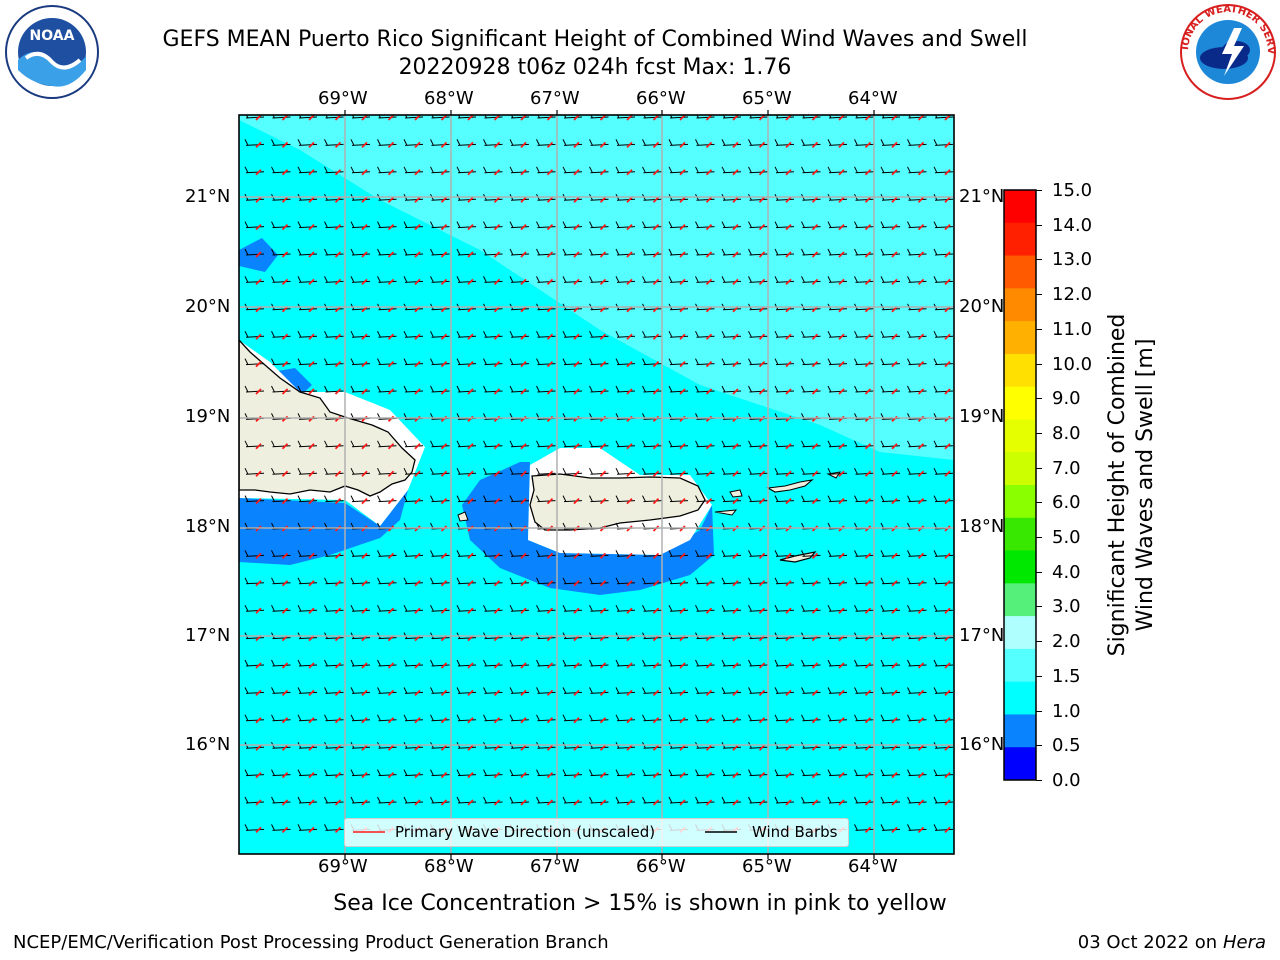  I want to click on colorbar-tick-label: 13.0, so click(1072, 260).